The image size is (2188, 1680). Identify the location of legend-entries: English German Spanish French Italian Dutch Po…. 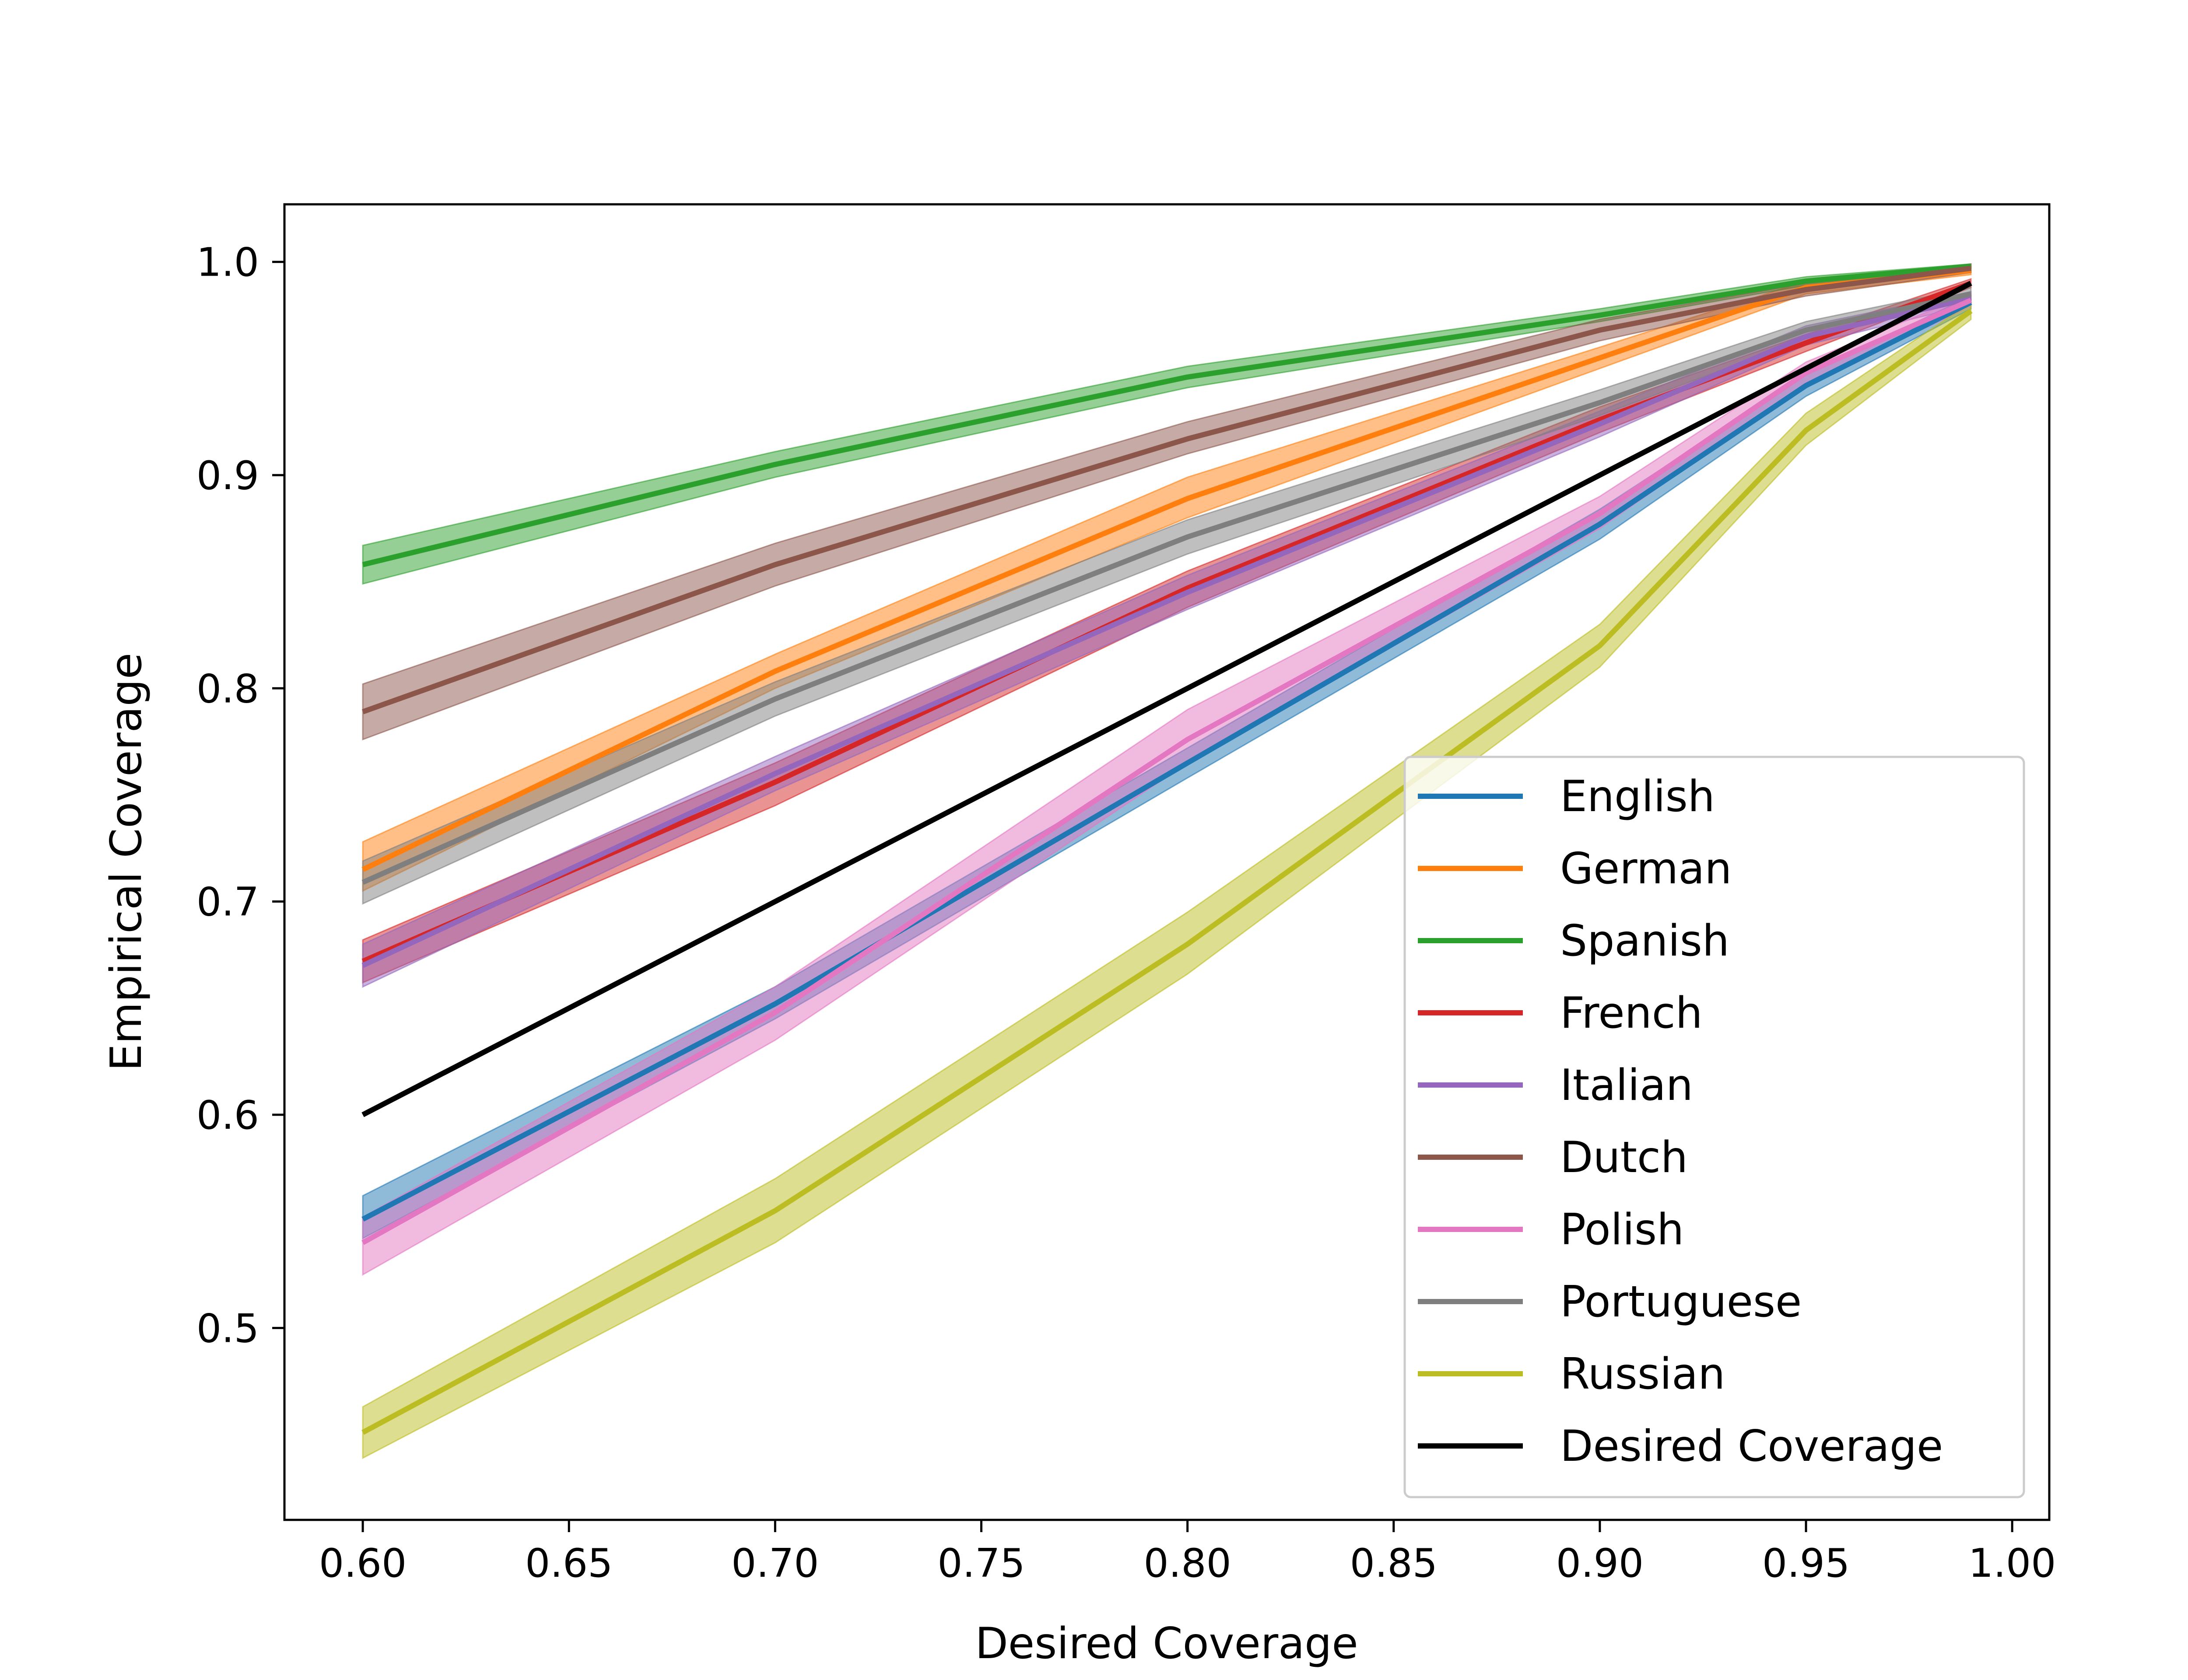
(1680, 1121).